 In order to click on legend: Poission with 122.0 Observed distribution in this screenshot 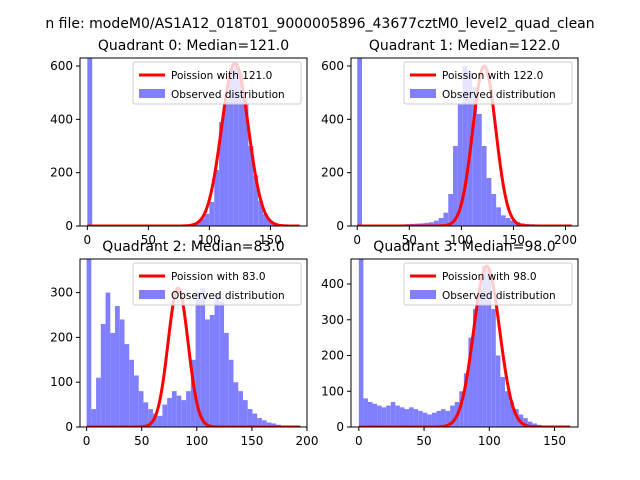, I will do `click(488, 83)`.